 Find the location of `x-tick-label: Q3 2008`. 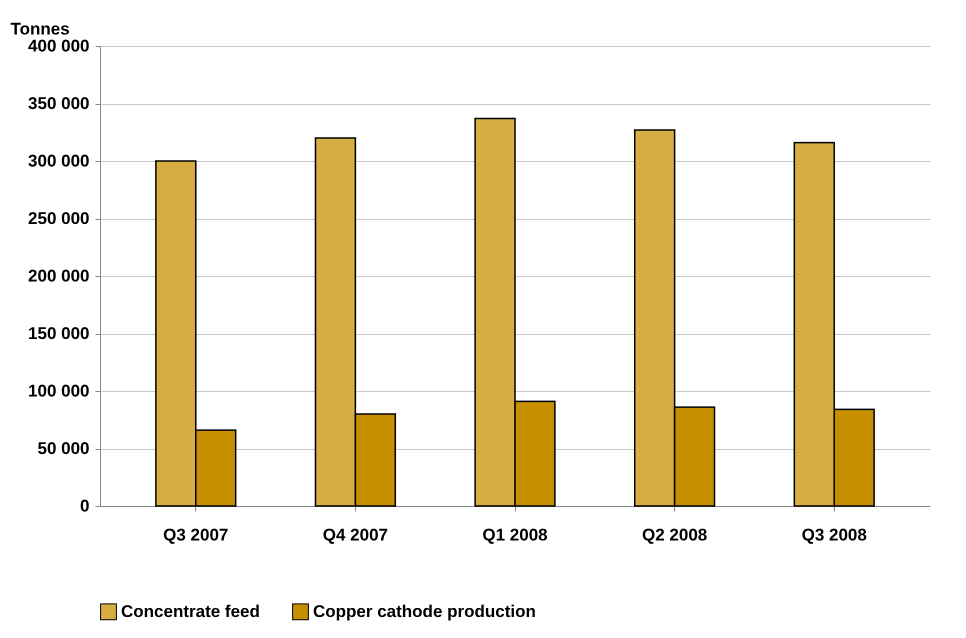

x-tick-label: Q3 2008 is located at coordinates (834, 535).